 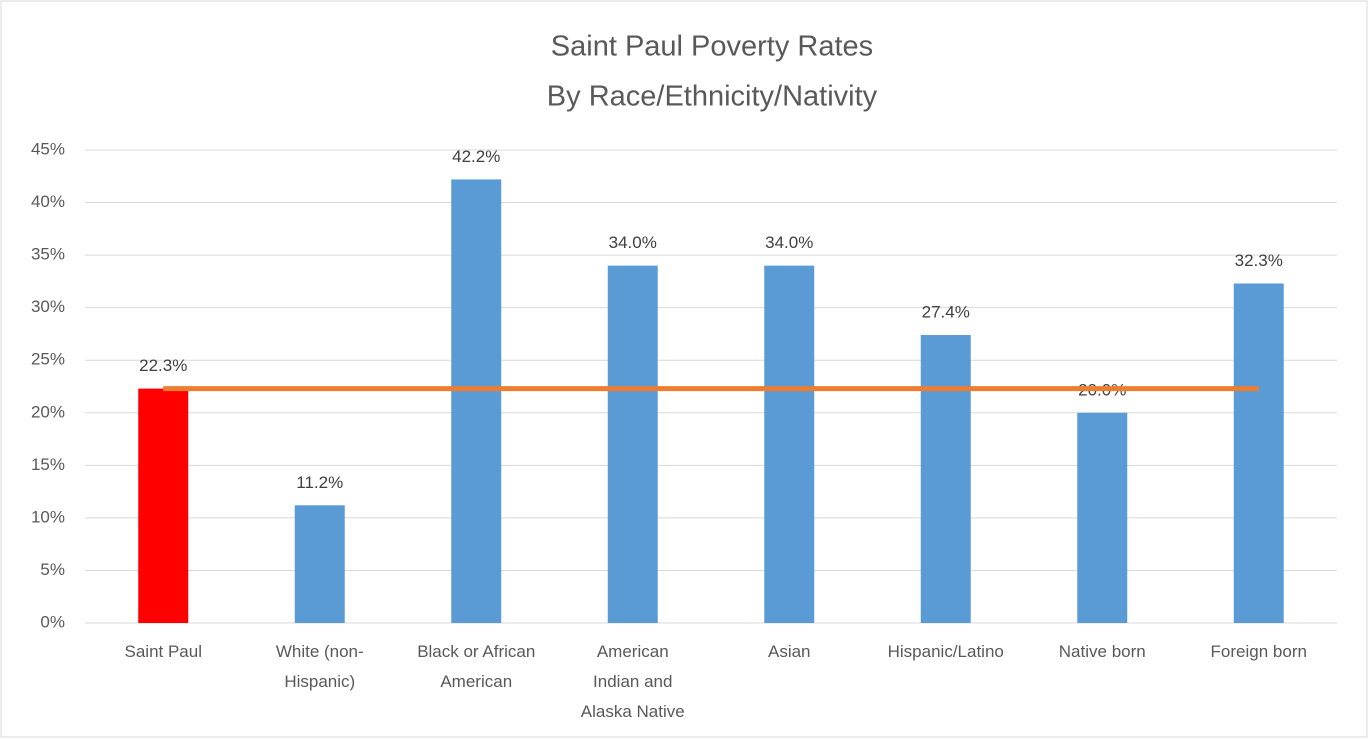 I want to click on x-tick-label: Foreign born, so click(x=1259, y=651).